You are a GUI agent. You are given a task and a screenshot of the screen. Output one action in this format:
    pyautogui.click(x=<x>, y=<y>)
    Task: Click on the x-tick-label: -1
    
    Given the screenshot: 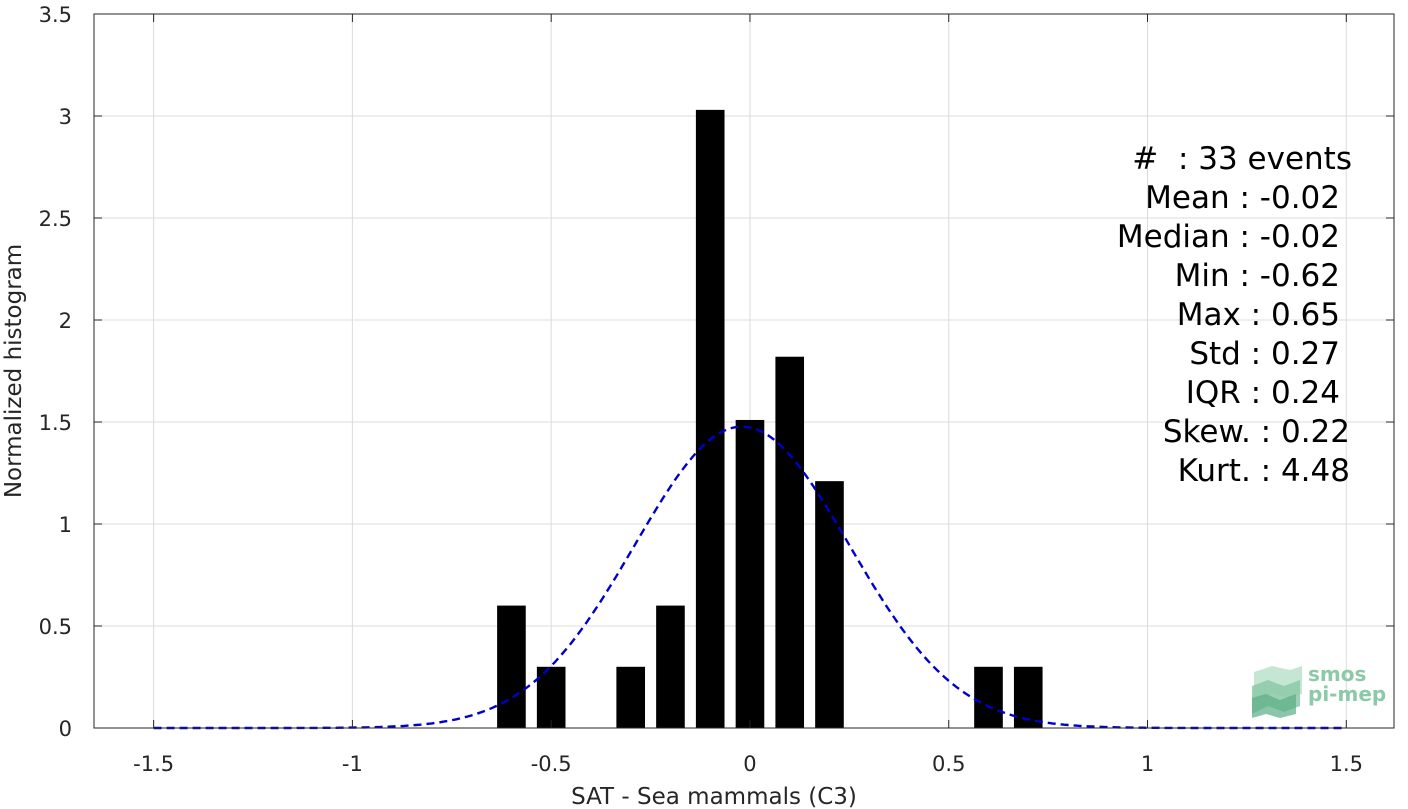 What is the action you would take?
    pyautogui.click(x=352, y=764)
    